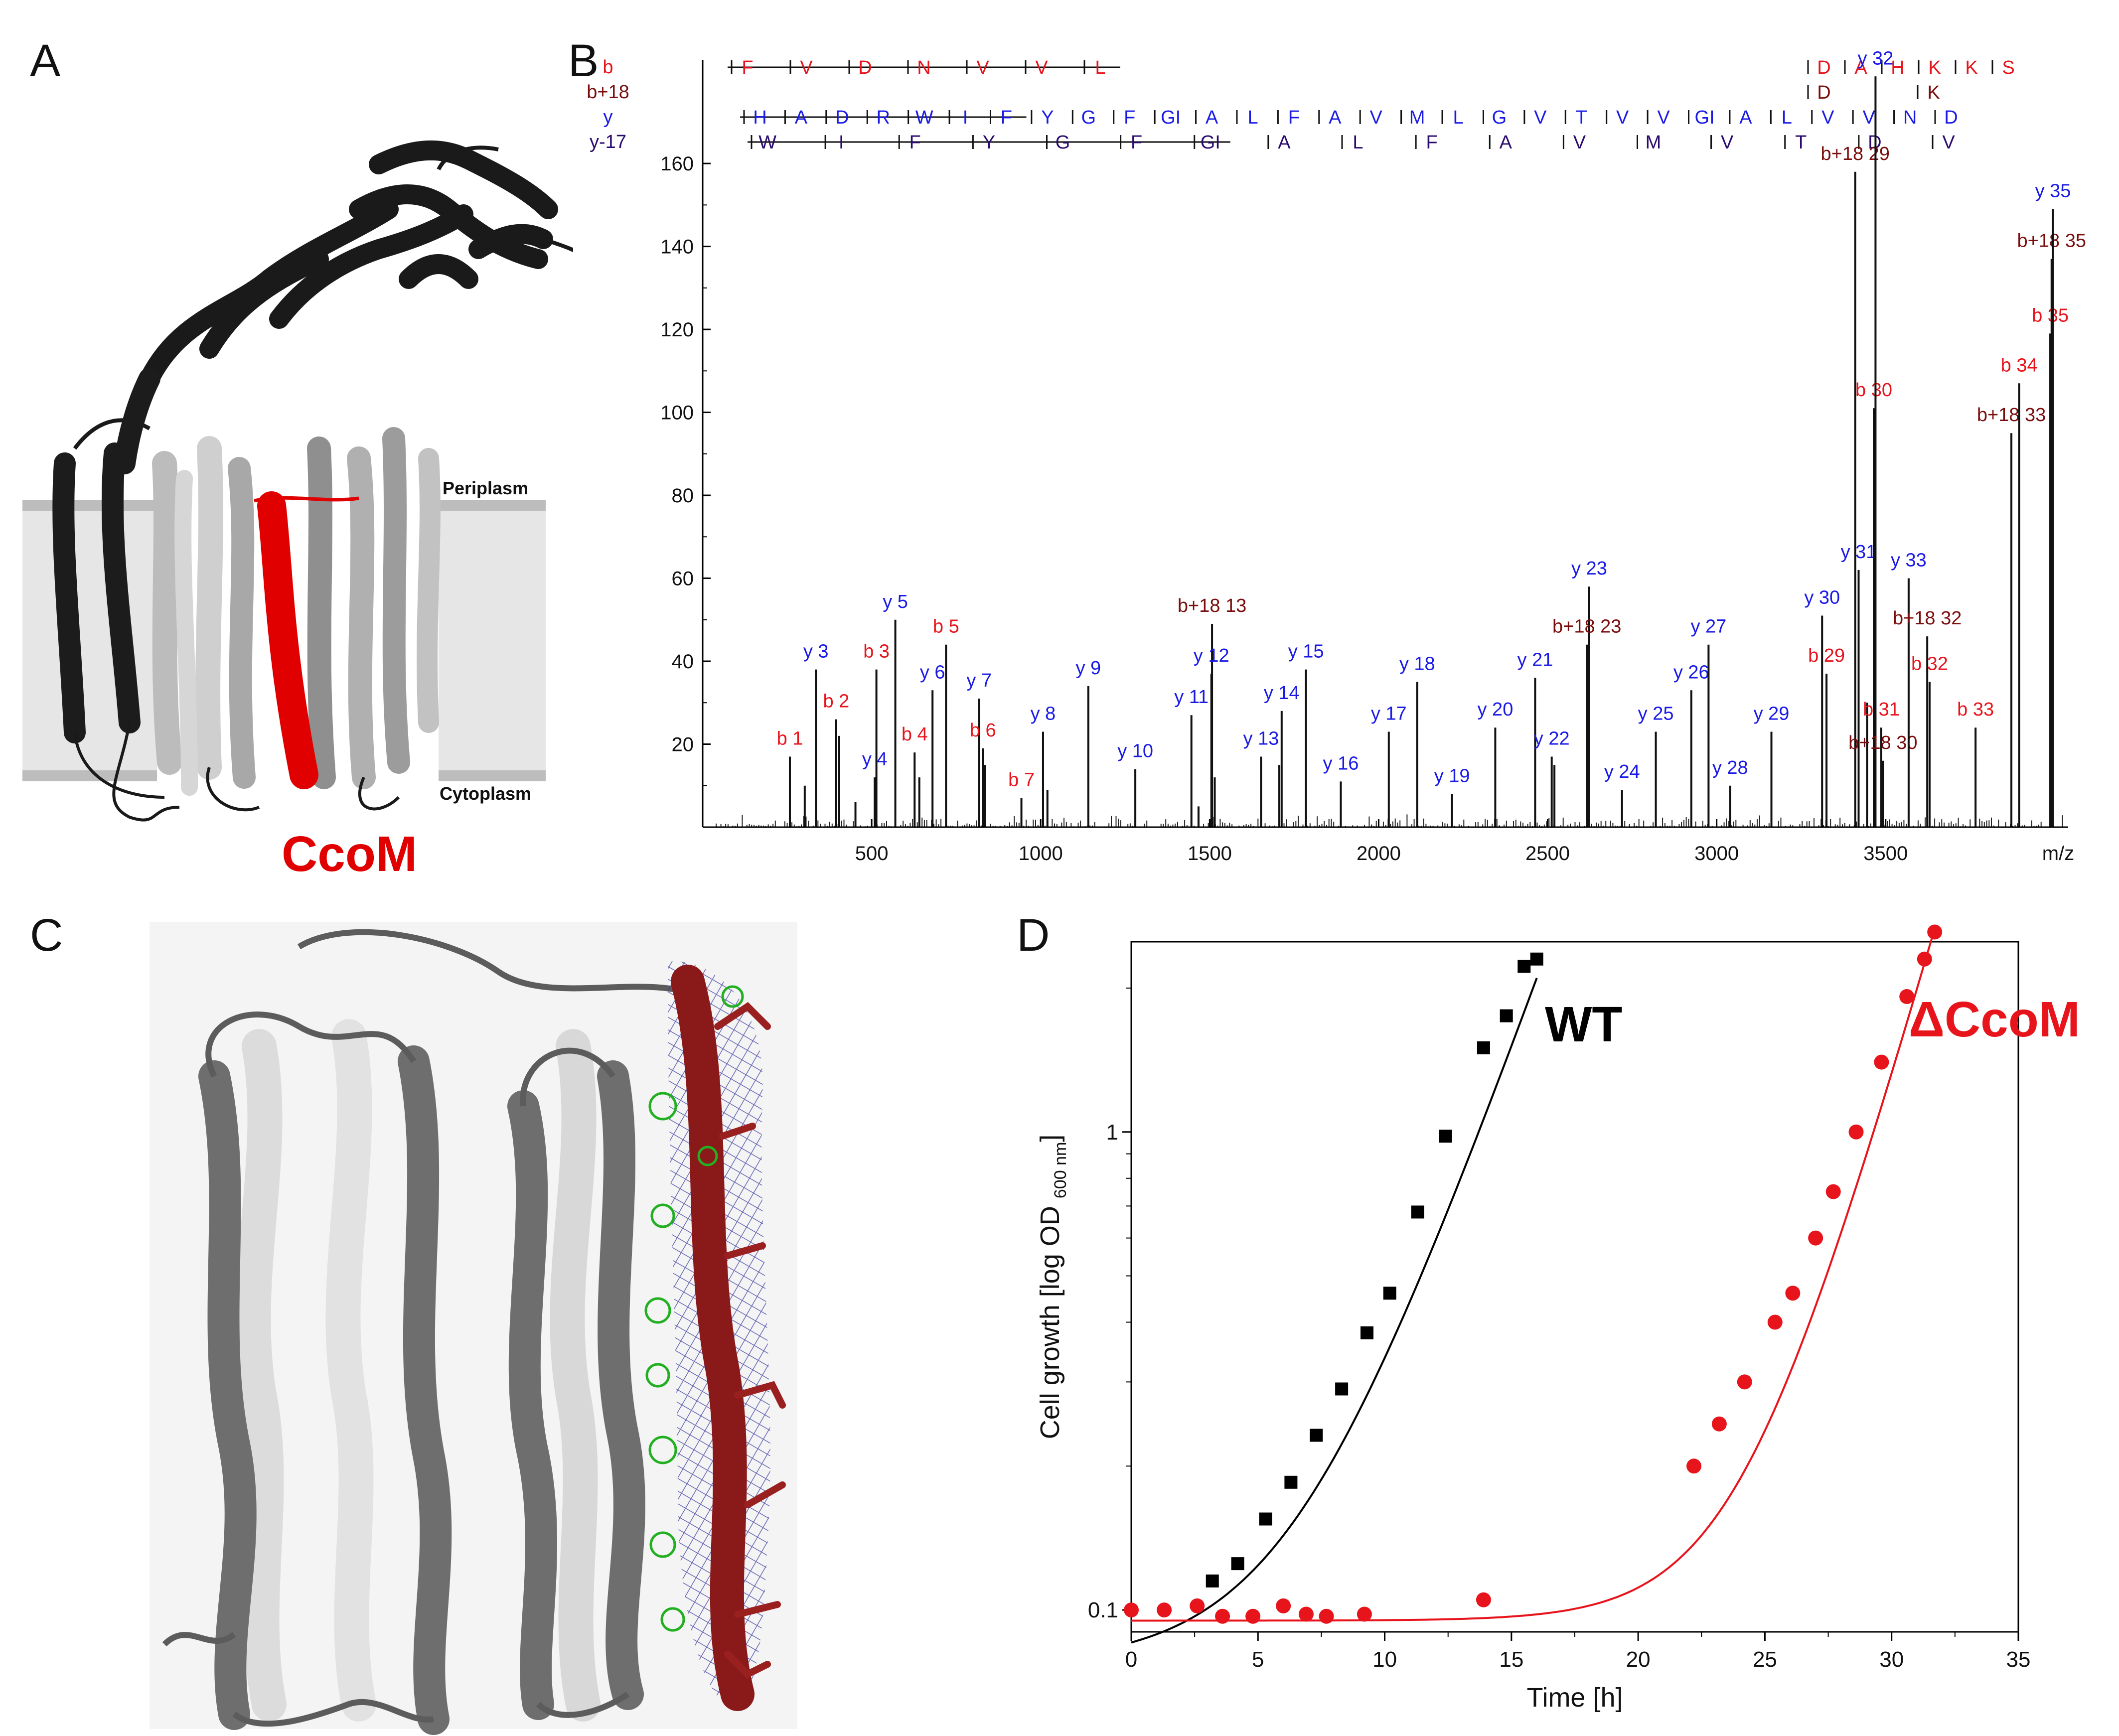 The height and width of the screenshot is (1736, 2119). Describe the element at coordinates (1881, 709) in the screenshot. I see `peak-label: b 31` at that location.